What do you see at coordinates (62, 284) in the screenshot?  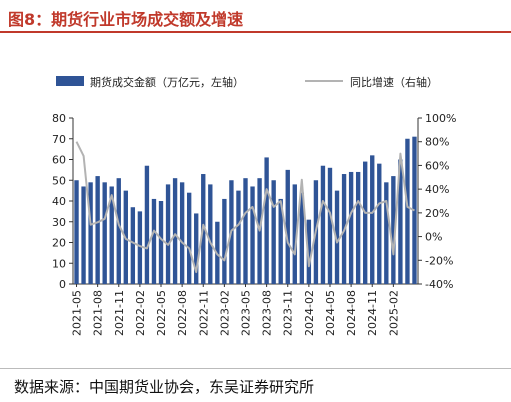 I see `left-tick-label: 0` at bounding box center [62, 284].